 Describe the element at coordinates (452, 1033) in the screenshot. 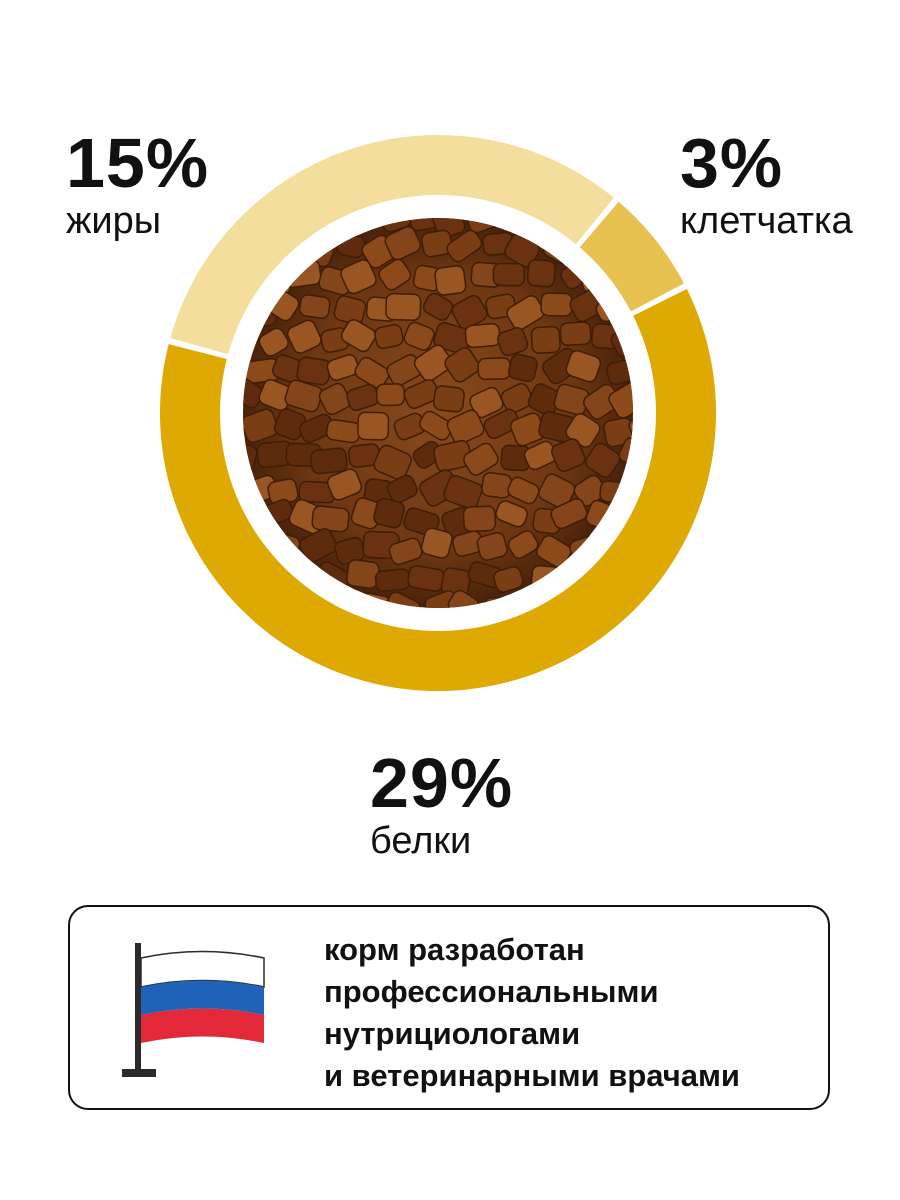

I see `info-line: нутрициологами` at that location.